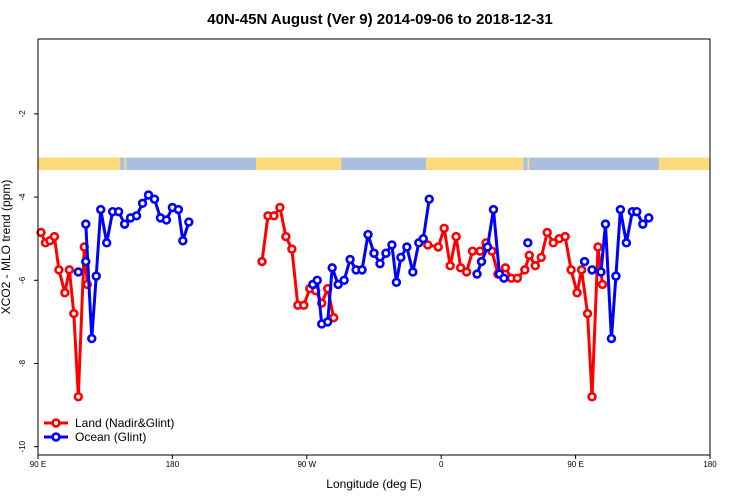 Image resolution: width=750 pixels, height=500 pixels. What do you see at coordinates (441, 464) in the screenshot?
I see `x-tick-label: 0` at bounding box center [441, 464].